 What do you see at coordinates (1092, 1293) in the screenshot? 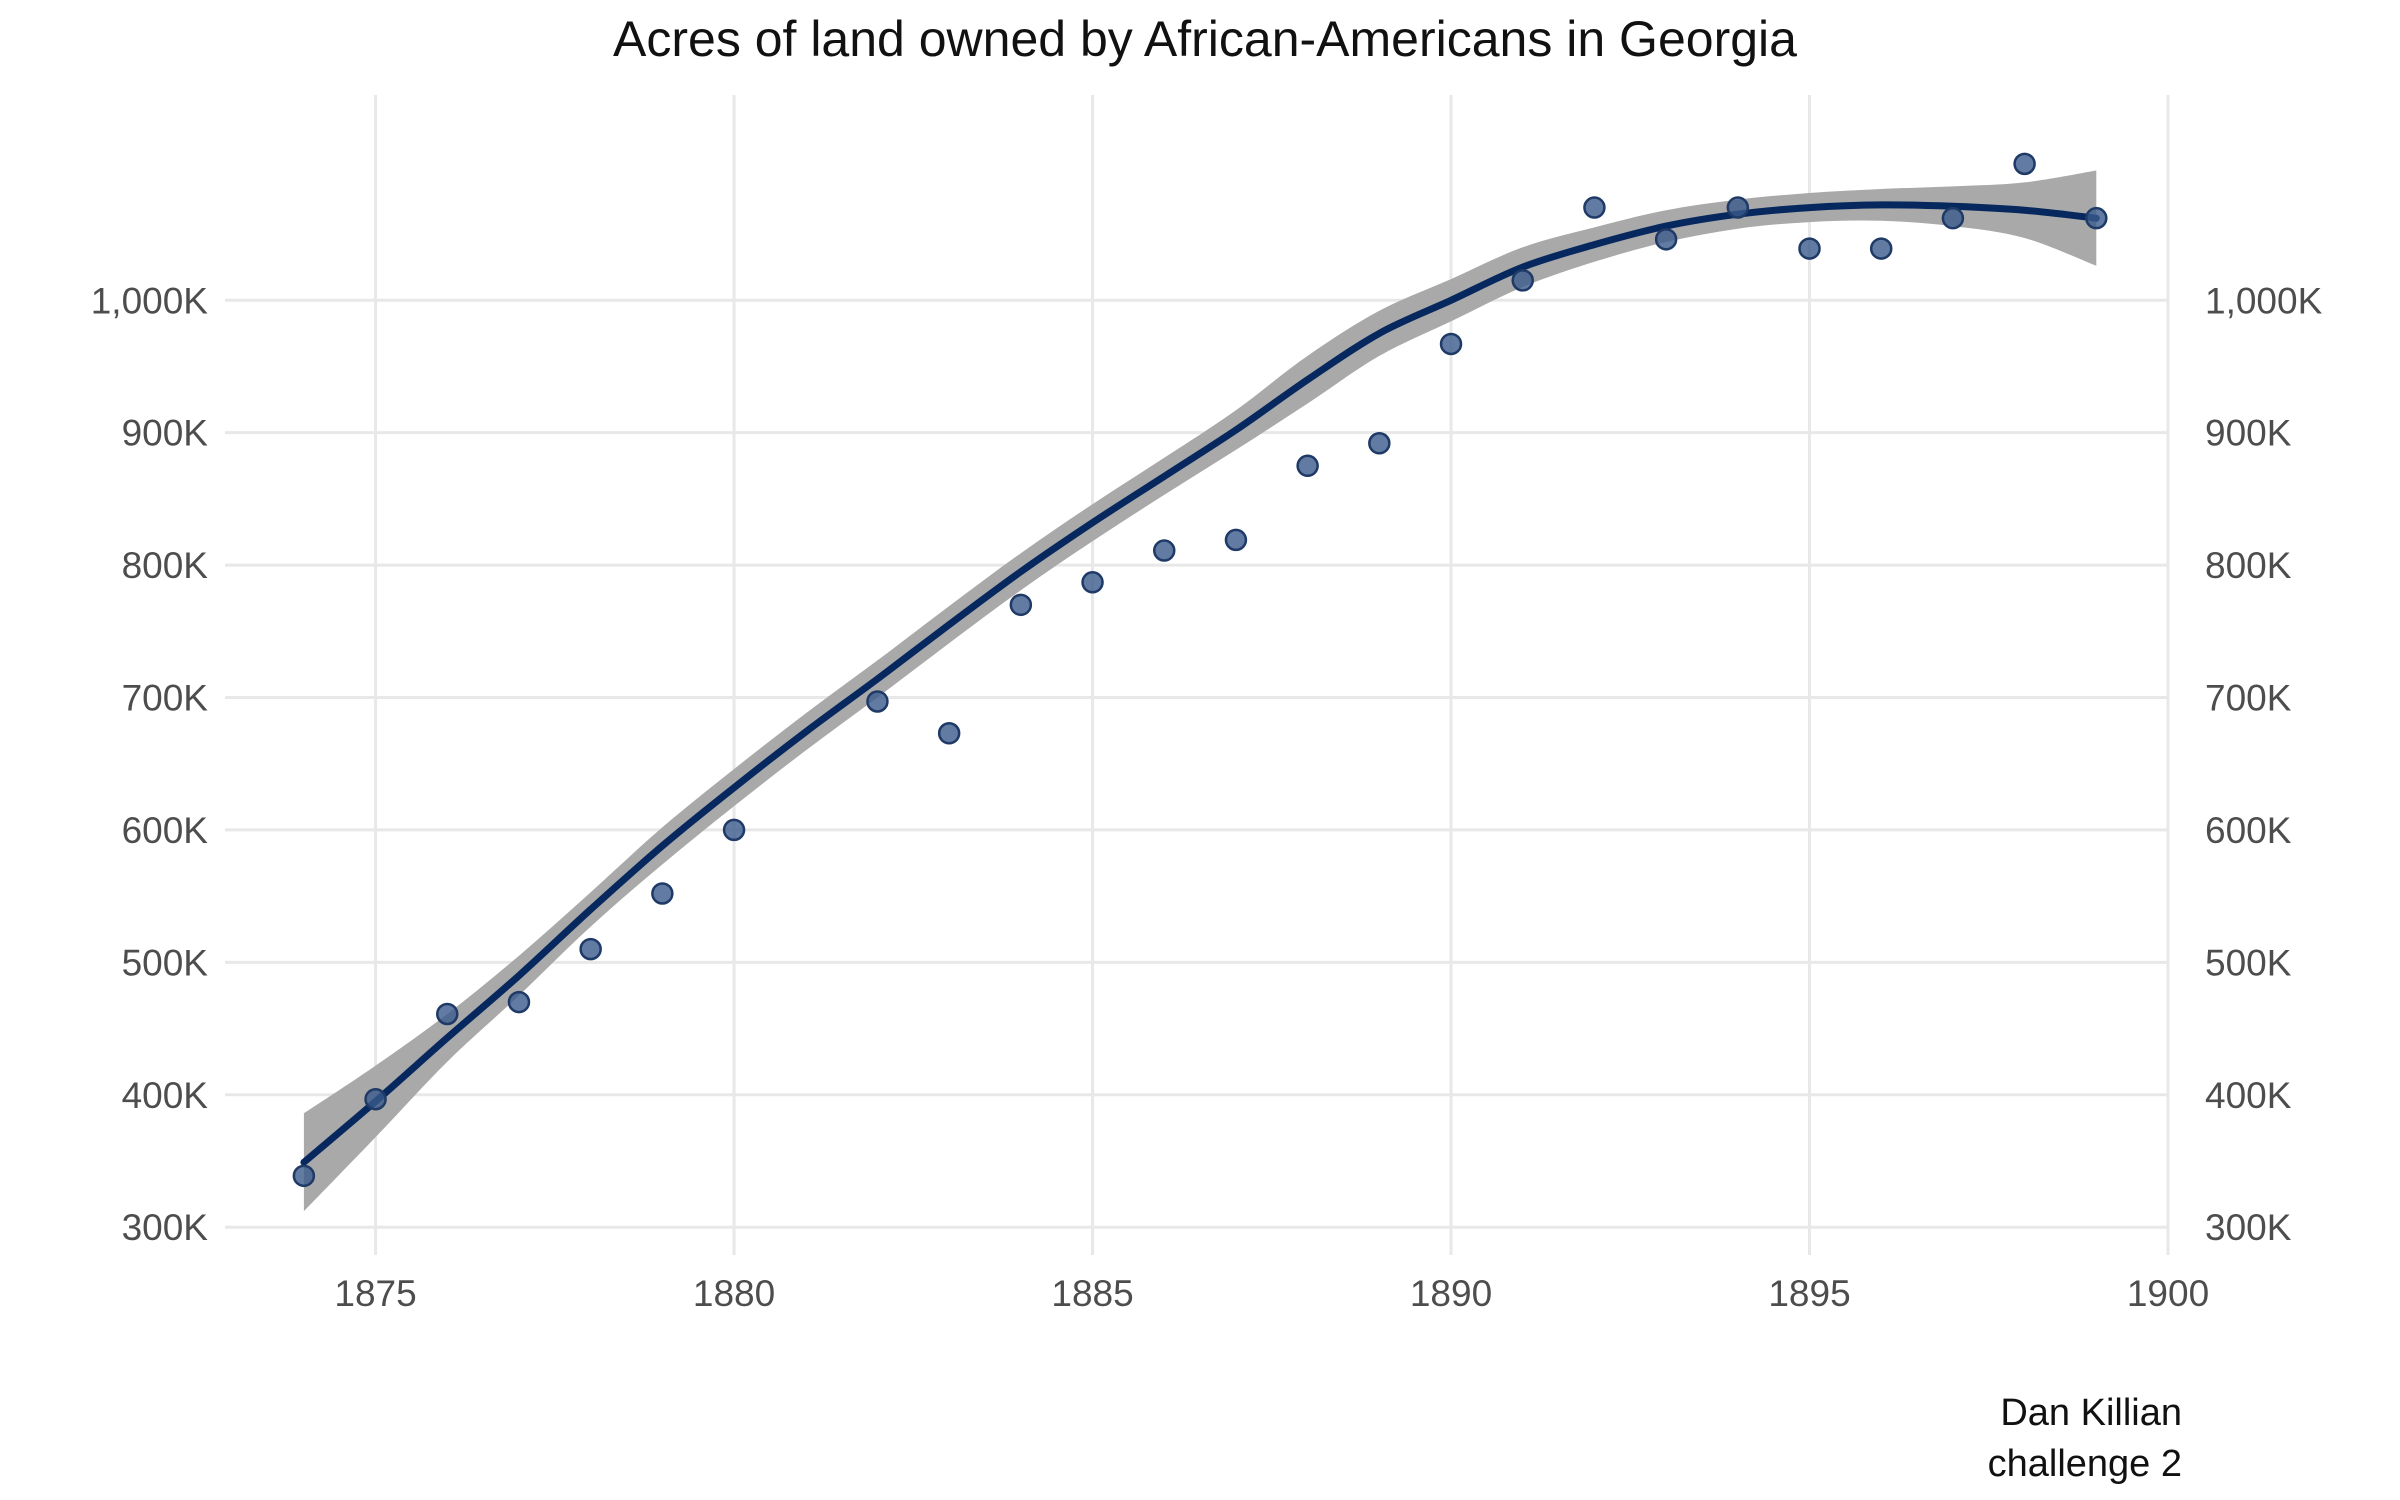
I see `x-tick-label: 1885` at bounding box center [1092, 1293].